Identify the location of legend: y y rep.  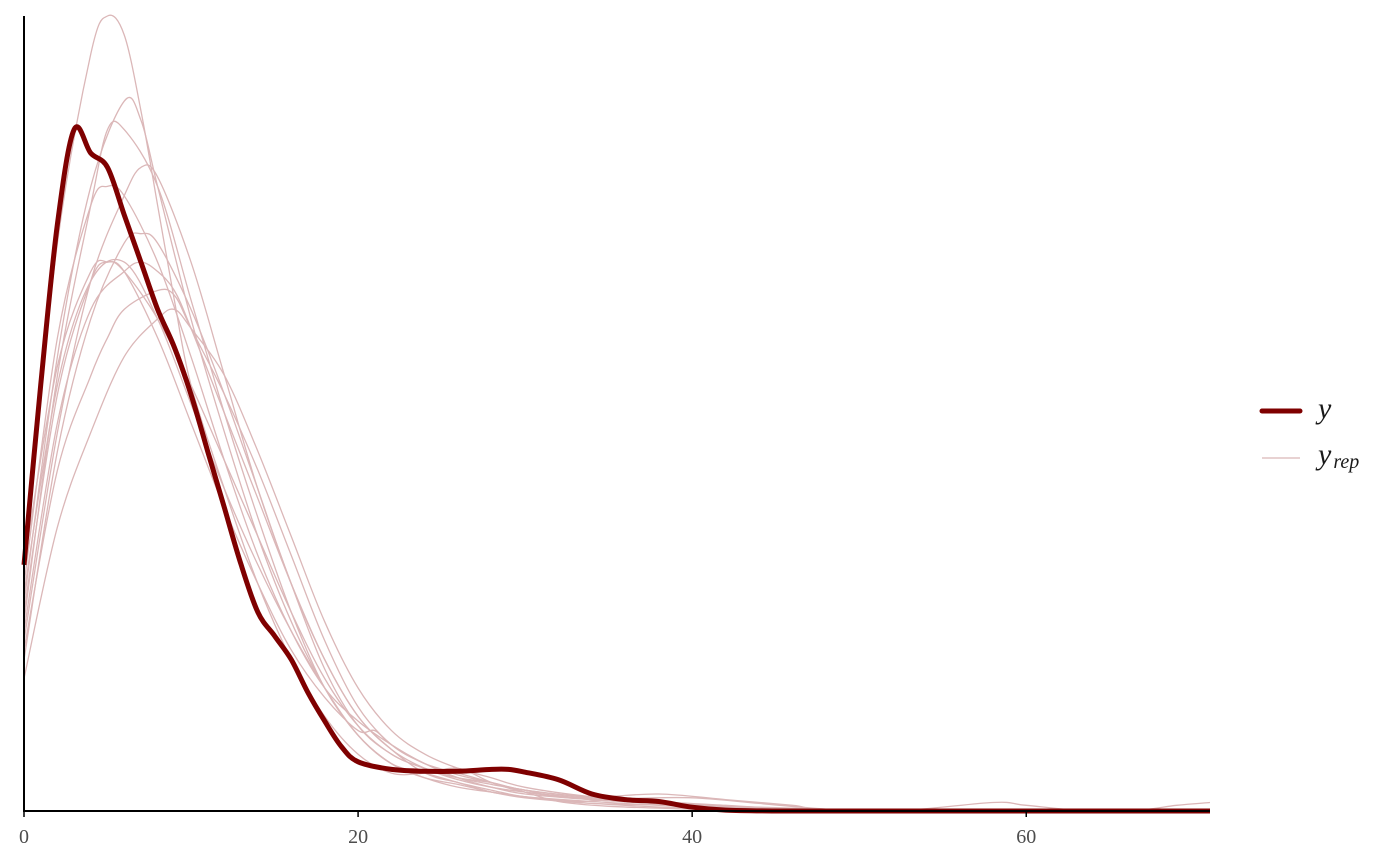
(1309, 432).